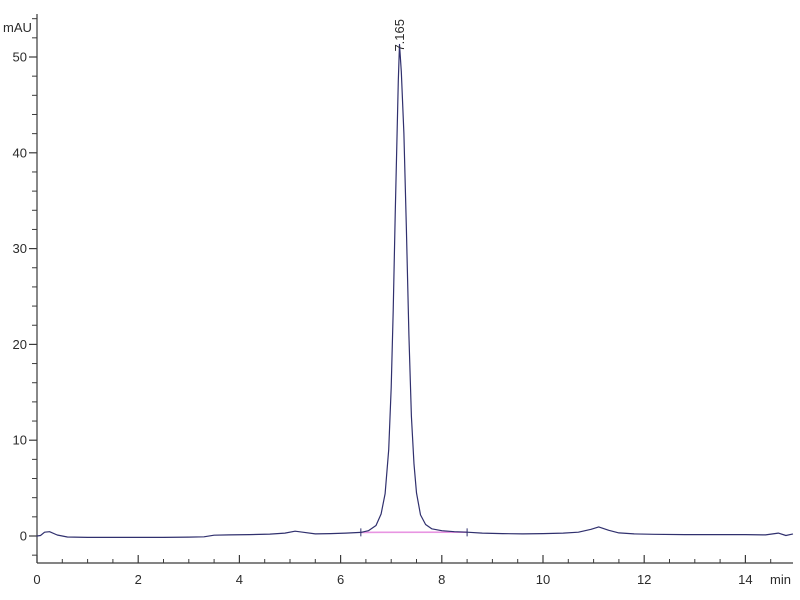 The height and width of the screenshot is (600, 800). Describe the element at coordinates (340, 579) in the screenshot. I see `x-tick-label: 6` at that location.